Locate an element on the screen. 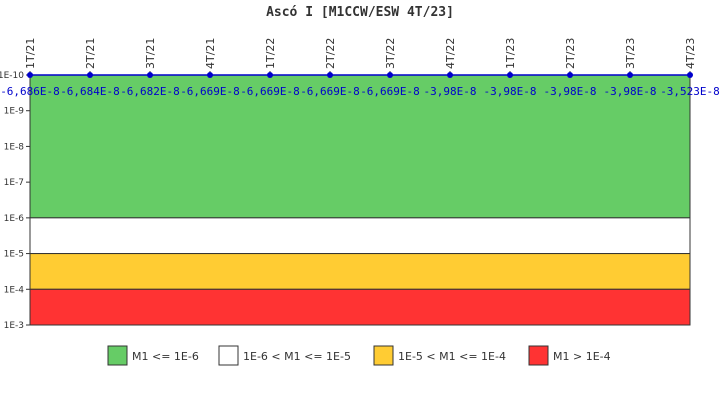  legend-label-3: M1 > 1E-4 is located at coordinates (582, 356).